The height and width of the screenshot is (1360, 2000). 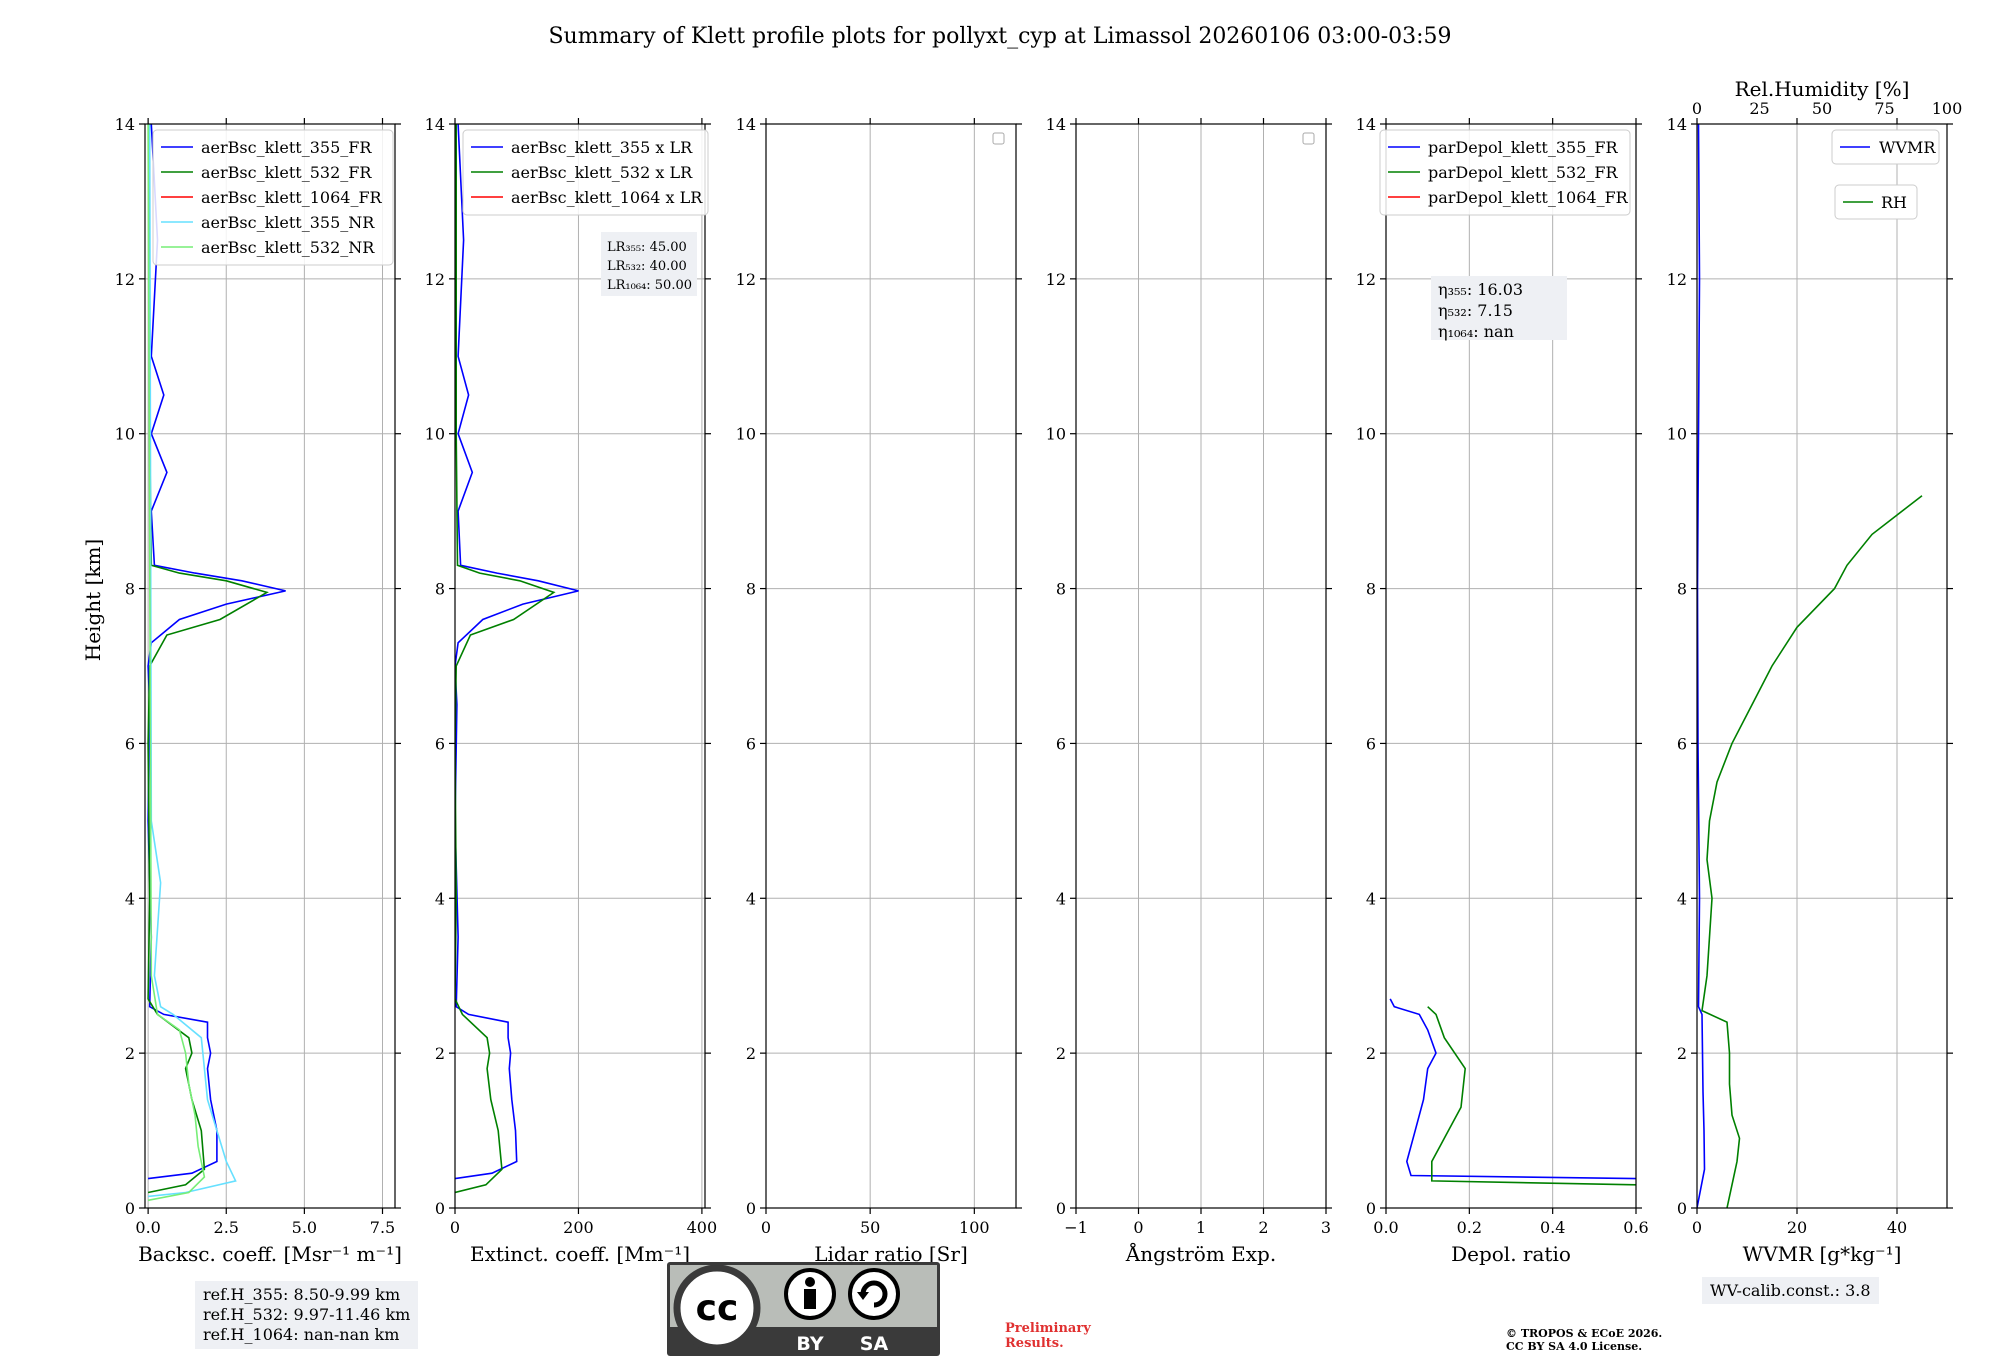 I want to click on ref-h-1064: ref.H_1064: nan-nan km, so click(x=301, y=1334).